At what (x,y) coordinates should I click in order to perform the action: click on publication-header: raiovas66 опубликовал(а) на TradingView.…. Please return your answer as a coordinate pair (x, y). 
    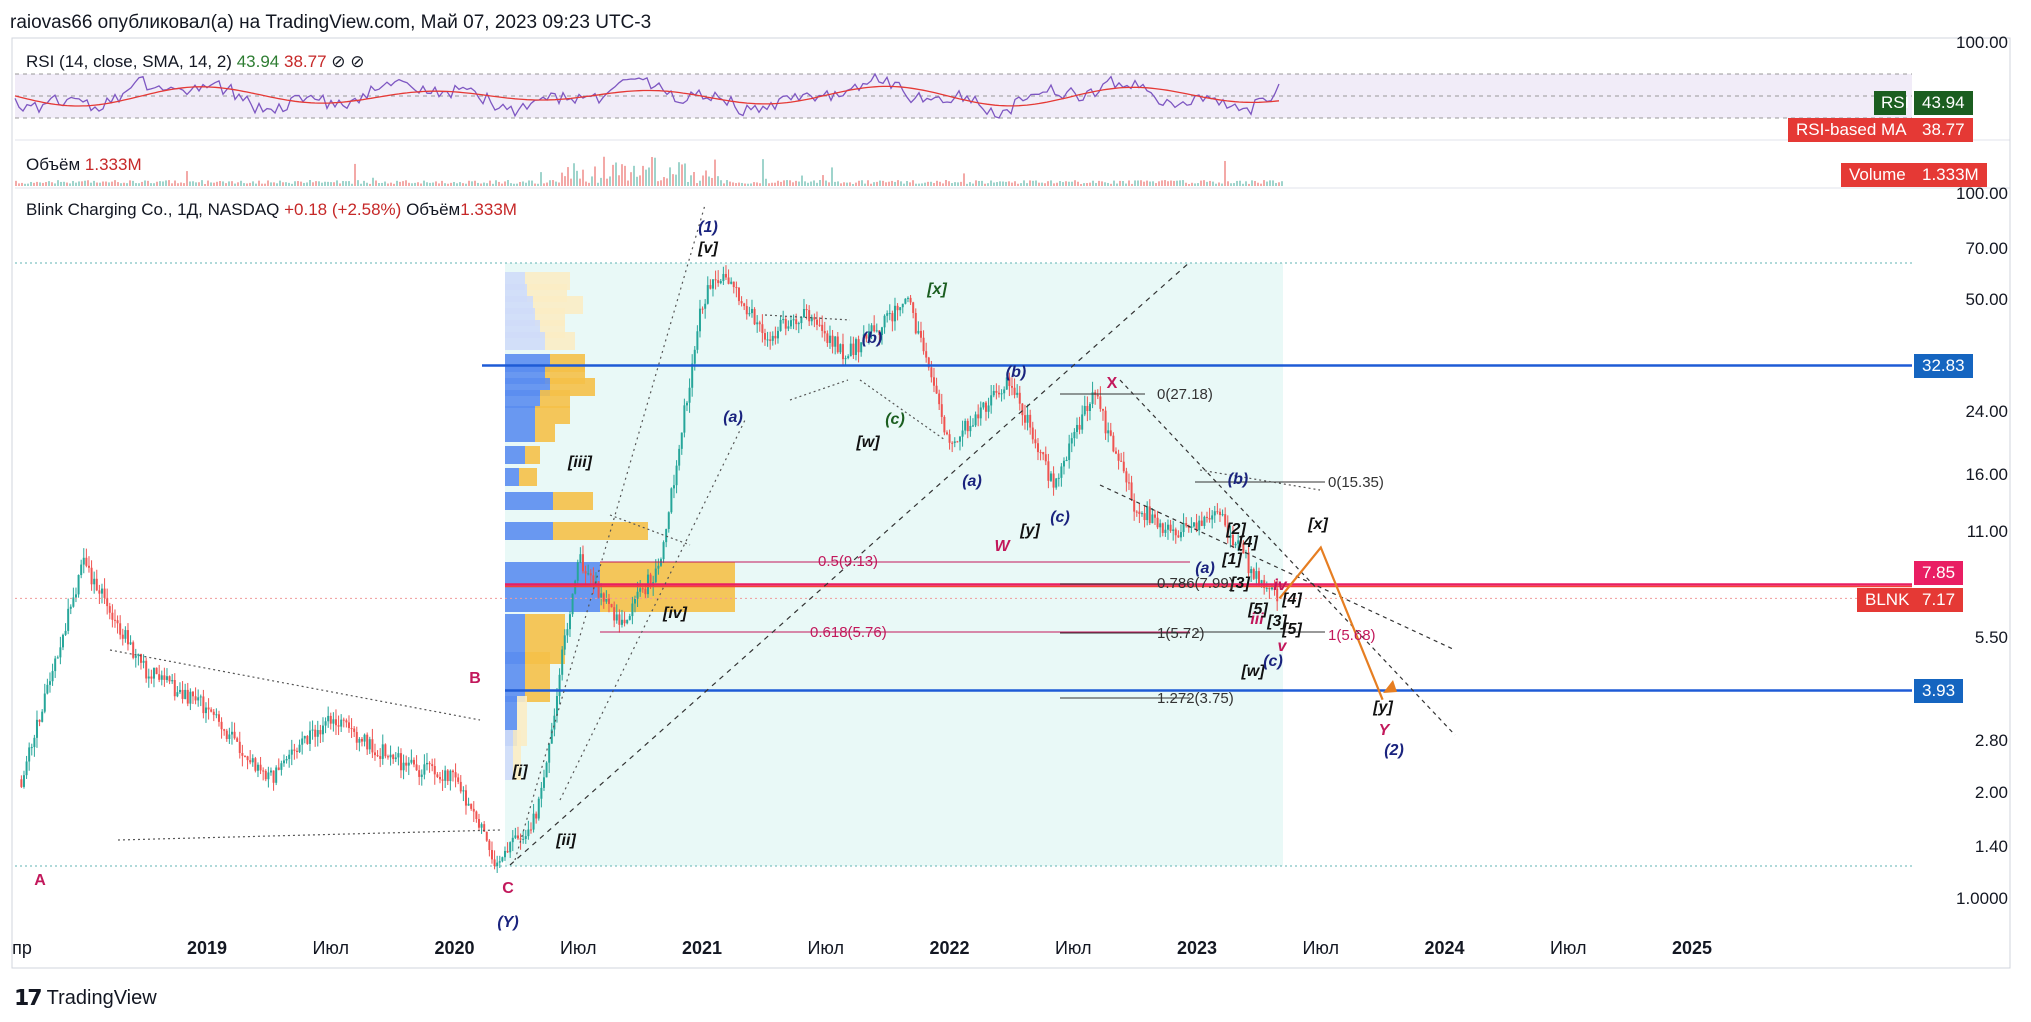
    Looking at the image, I should click on (331, 22).